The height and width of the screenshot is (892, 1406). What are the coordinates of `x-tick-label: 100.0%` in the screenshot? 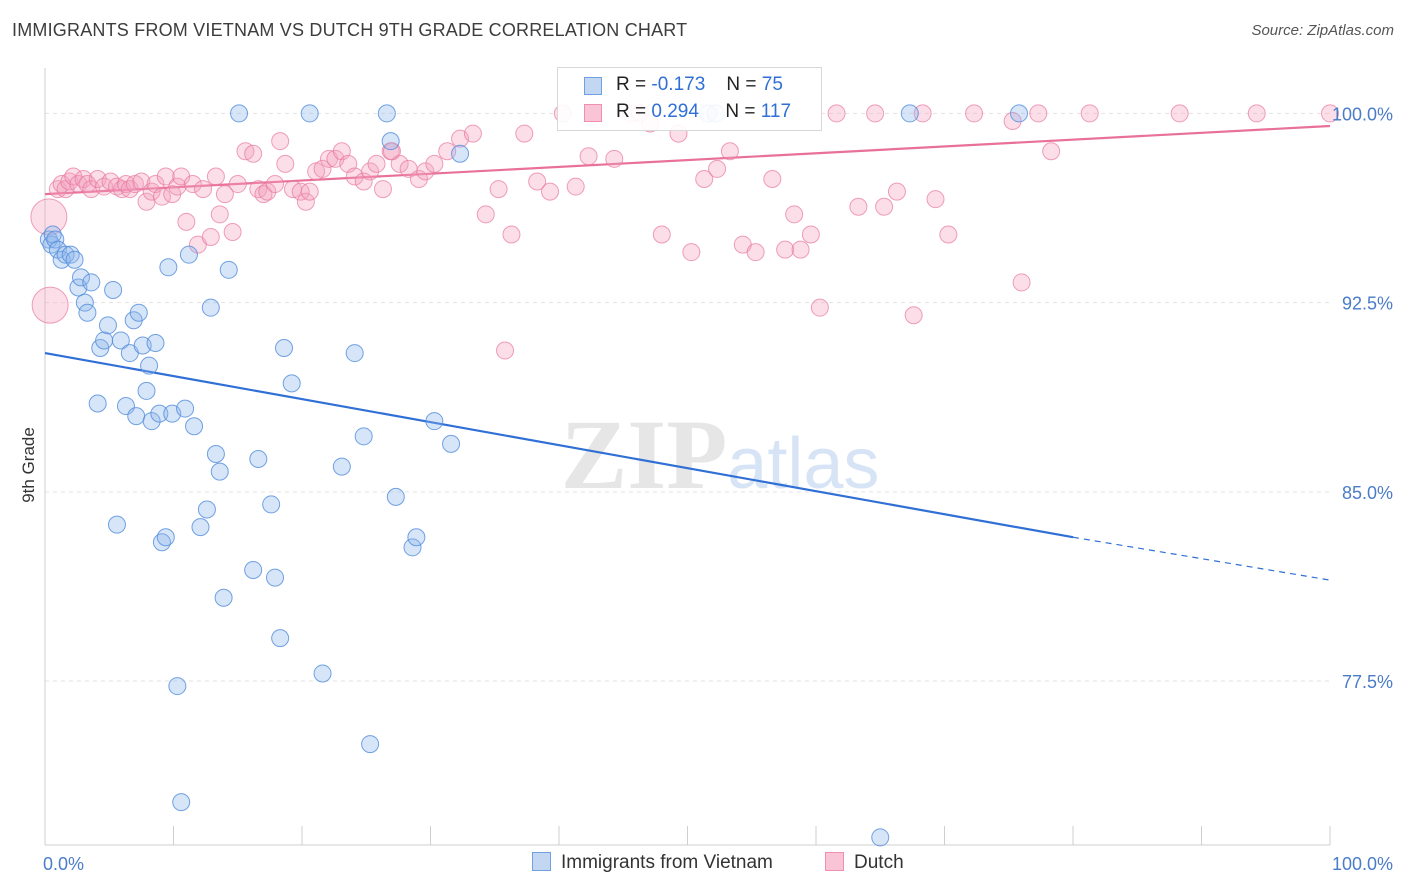 It's located at (1362, 864).